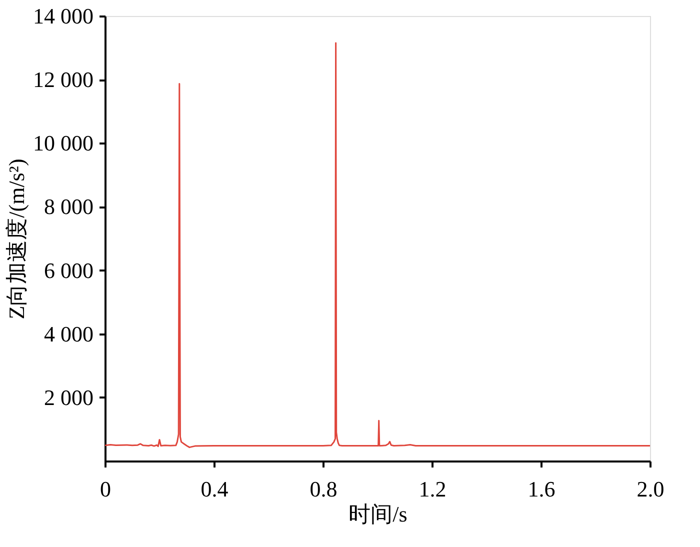 The height and width of the screenshot is (547, 700). What do you see at coordinates (16, 239) in the screenshot?
I see `y-axis-title: Z向加速度/(m/s²)` at bounding box center [16, 239].